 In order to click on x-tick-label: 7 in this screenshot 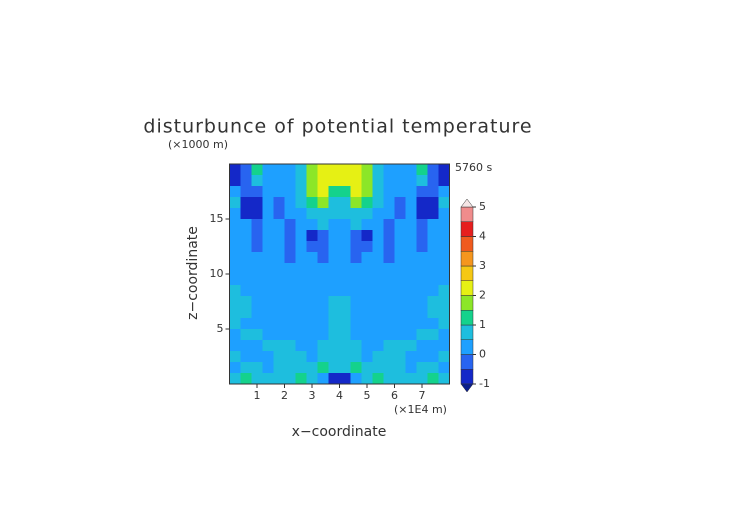, I will do `click(422, 395)`.